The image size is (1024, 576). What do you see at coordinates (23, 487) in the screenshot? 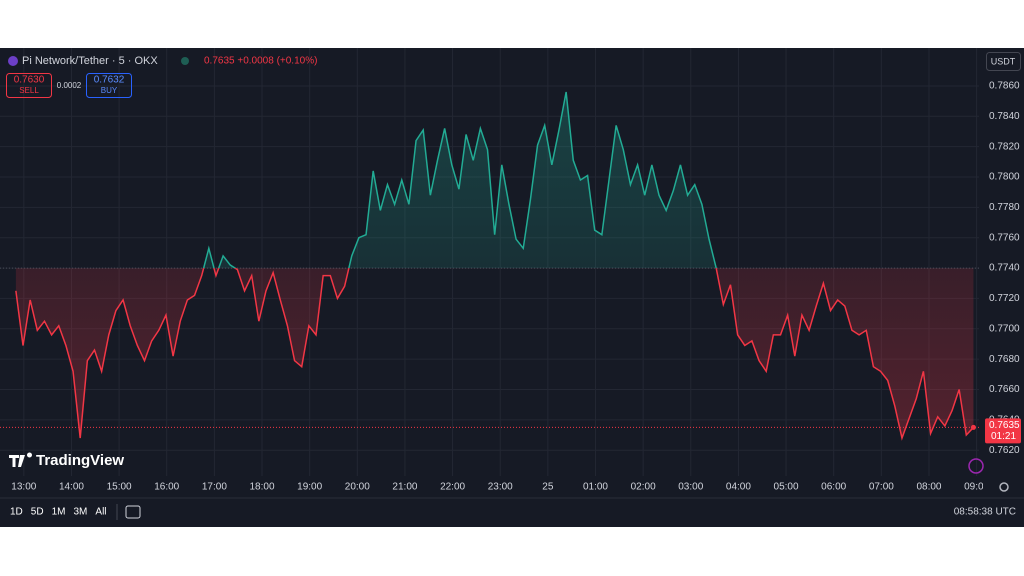
I see `x-tick-label: 13:00` at bounding box center [23, 487].